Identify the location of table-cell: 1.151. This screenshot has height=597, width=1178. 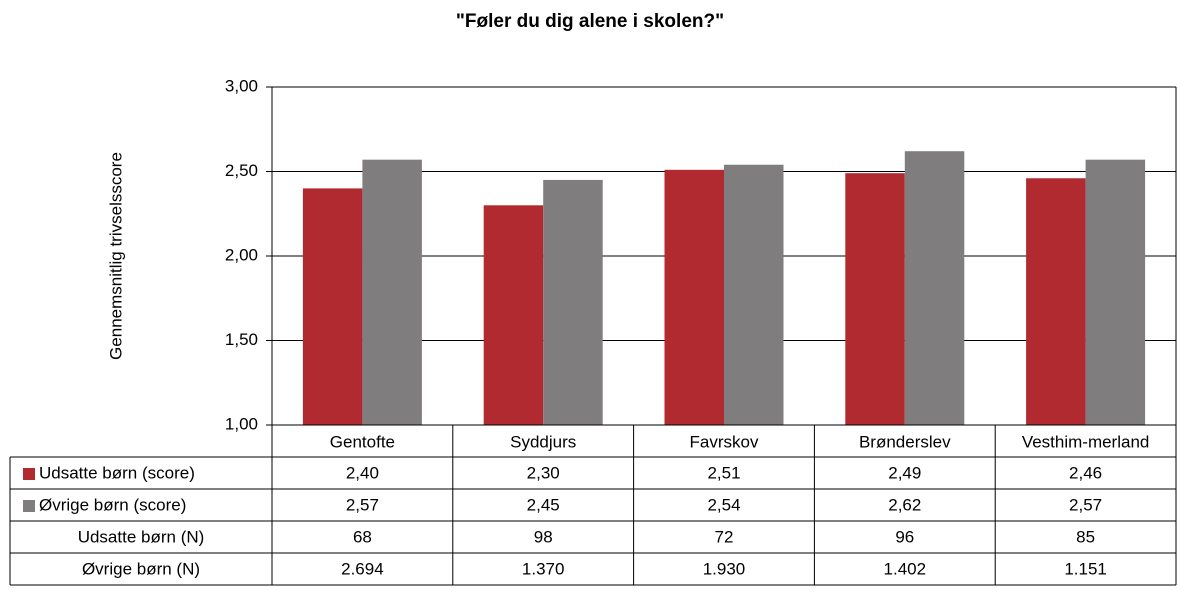
(1085, 568).